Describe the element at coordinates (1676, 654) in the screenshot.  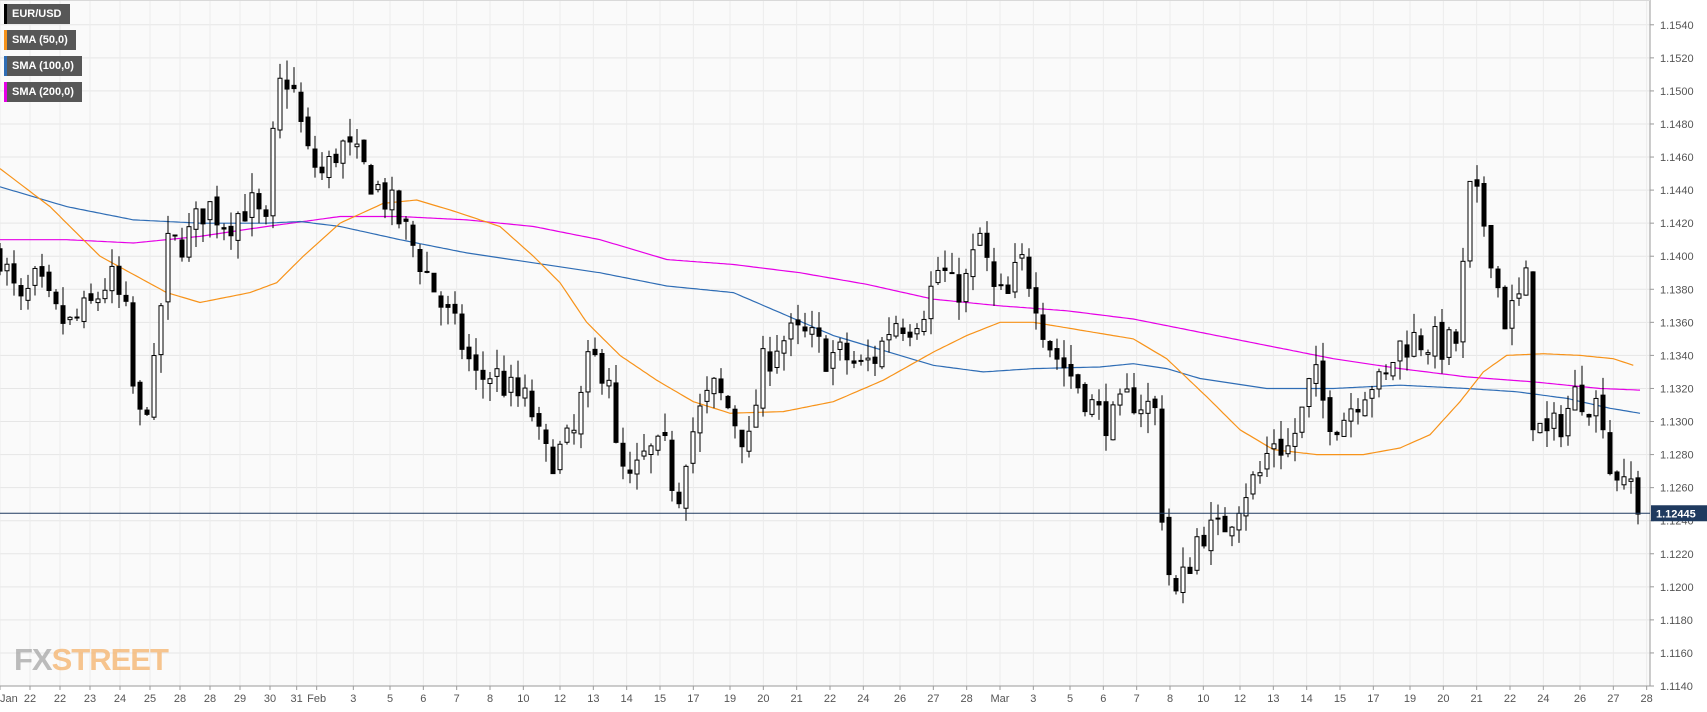
I see `y-tick-label: 1.1160` at that location.